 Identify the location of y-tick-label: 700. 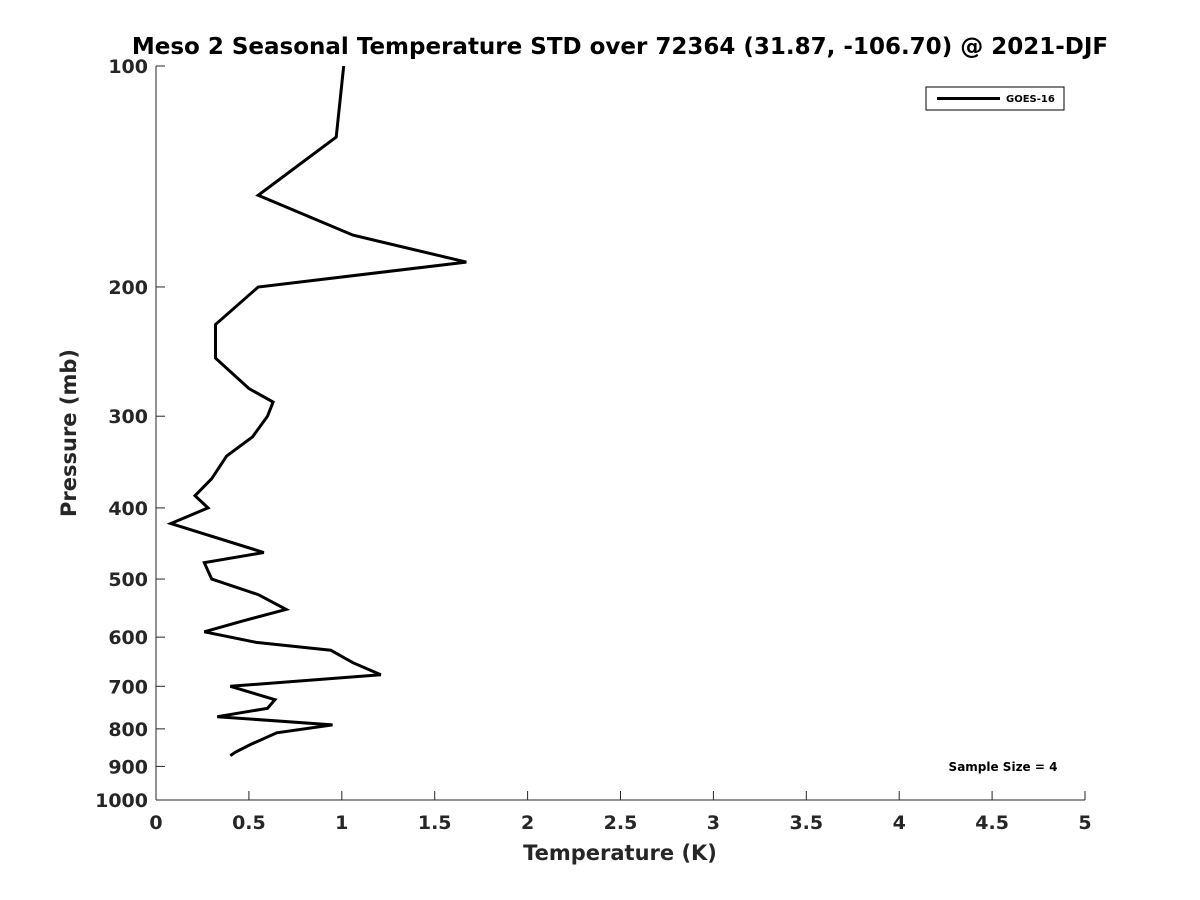
(128, 687).